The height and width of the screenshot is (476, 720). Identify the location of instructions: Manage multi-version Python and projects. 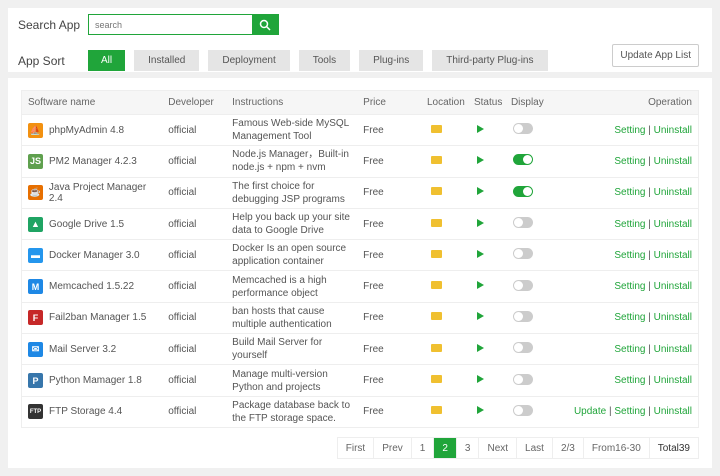
(280, 380).